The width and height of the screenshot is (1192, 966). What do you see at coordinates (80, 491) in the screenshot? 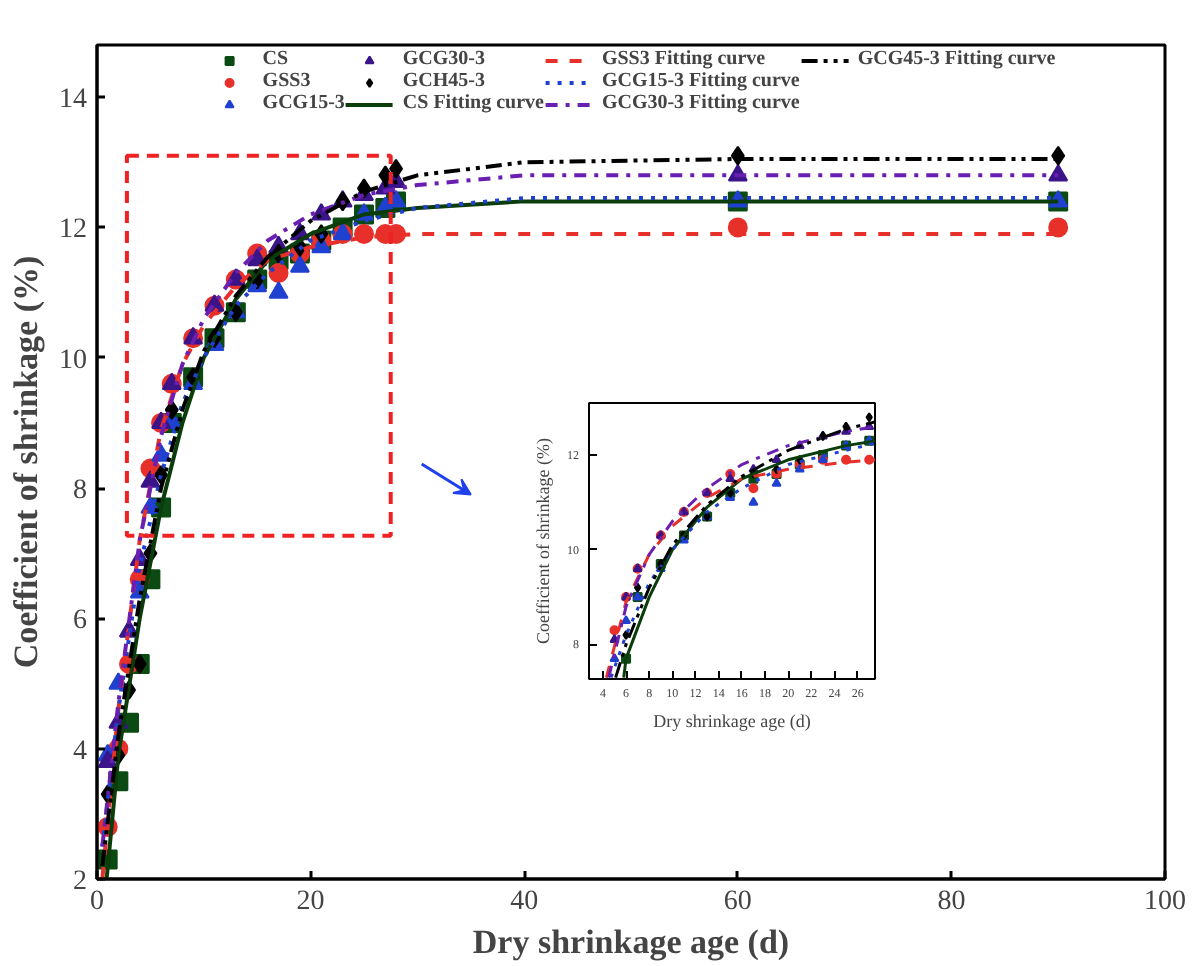
I see `y-tick-label: 8` at bounding box center [80, 491].